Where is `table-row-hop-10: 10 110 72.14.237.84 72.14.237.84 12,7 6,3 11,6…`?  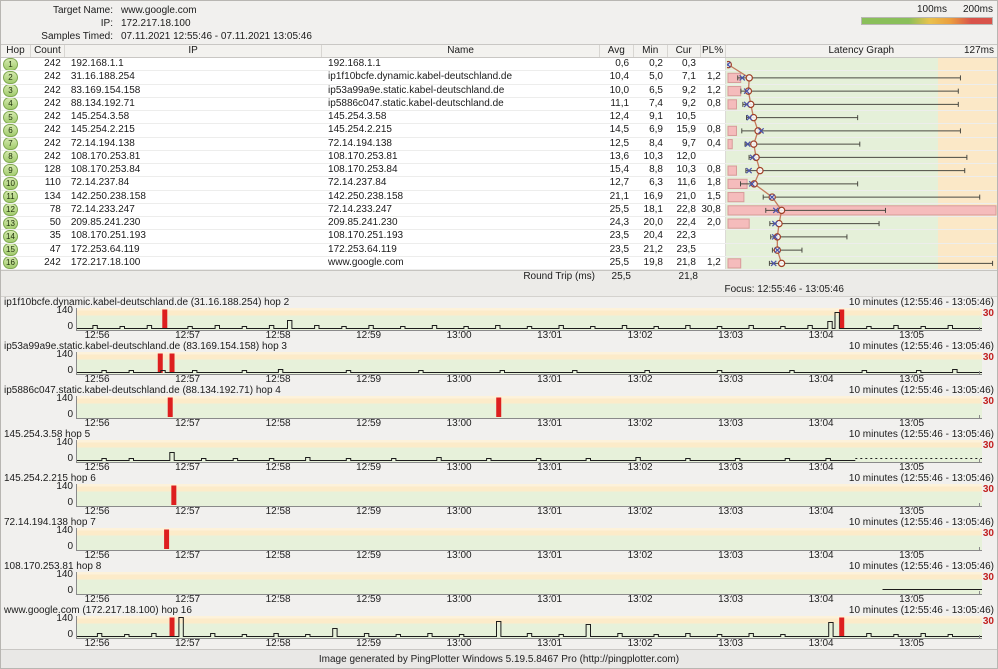 table-row-hop-10: 10 110 72.14.237.84 72.14.237.84 12,7 6,3 11,6… is located at coordinates (499, 184).